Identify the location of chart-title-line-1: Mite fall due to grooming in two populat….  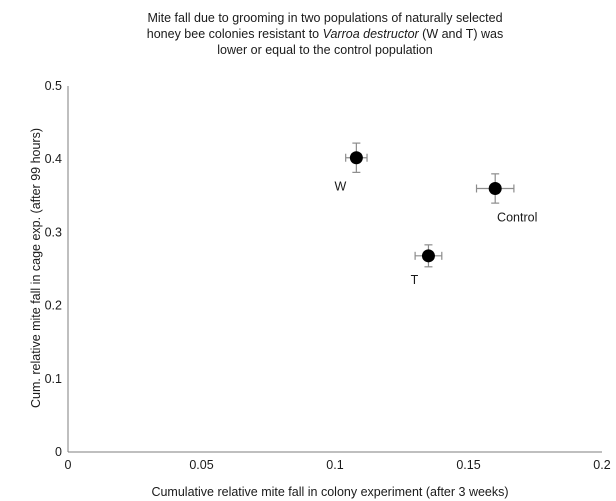
(324, 18).